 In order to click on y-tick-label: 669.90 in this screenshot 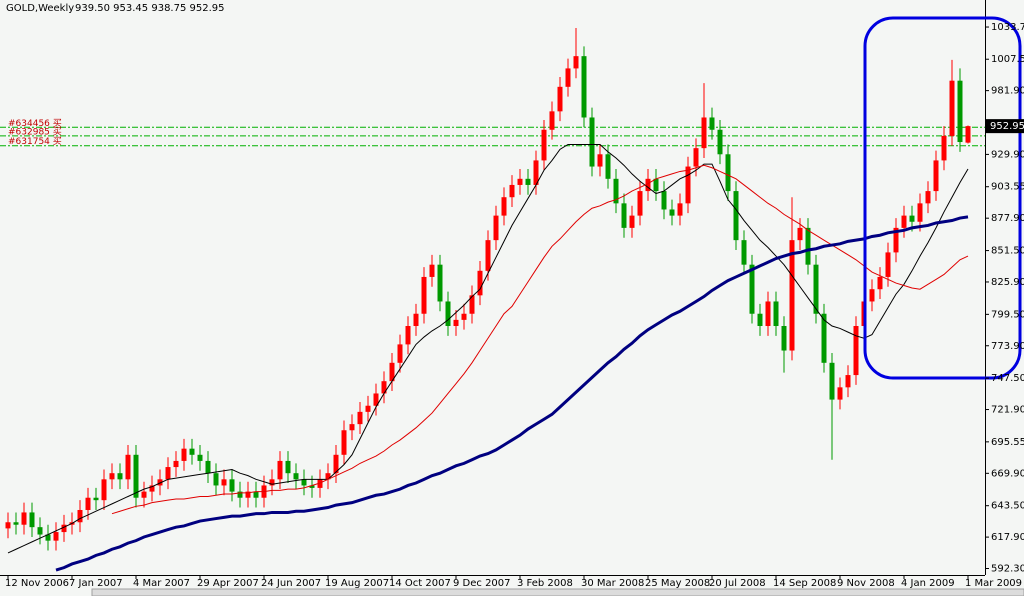, I will do `click(1007, 473)`.